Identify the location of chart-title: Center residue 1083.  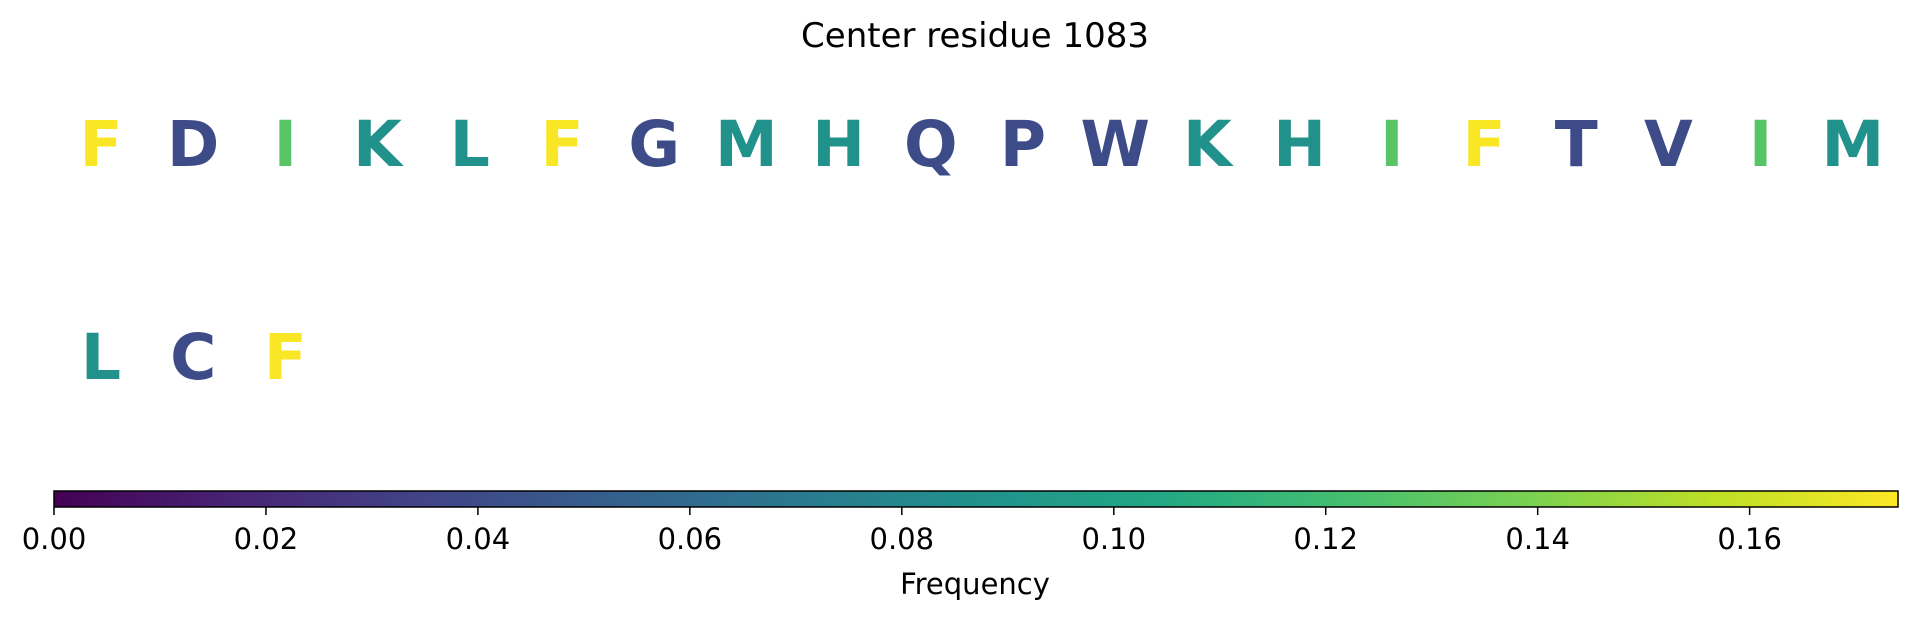
(975, 36).